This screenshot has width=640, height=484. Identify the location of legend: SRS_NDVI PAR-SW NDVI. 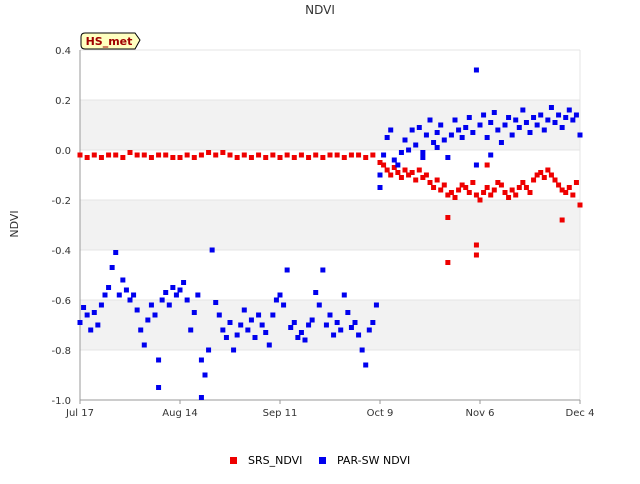
(320, 460).